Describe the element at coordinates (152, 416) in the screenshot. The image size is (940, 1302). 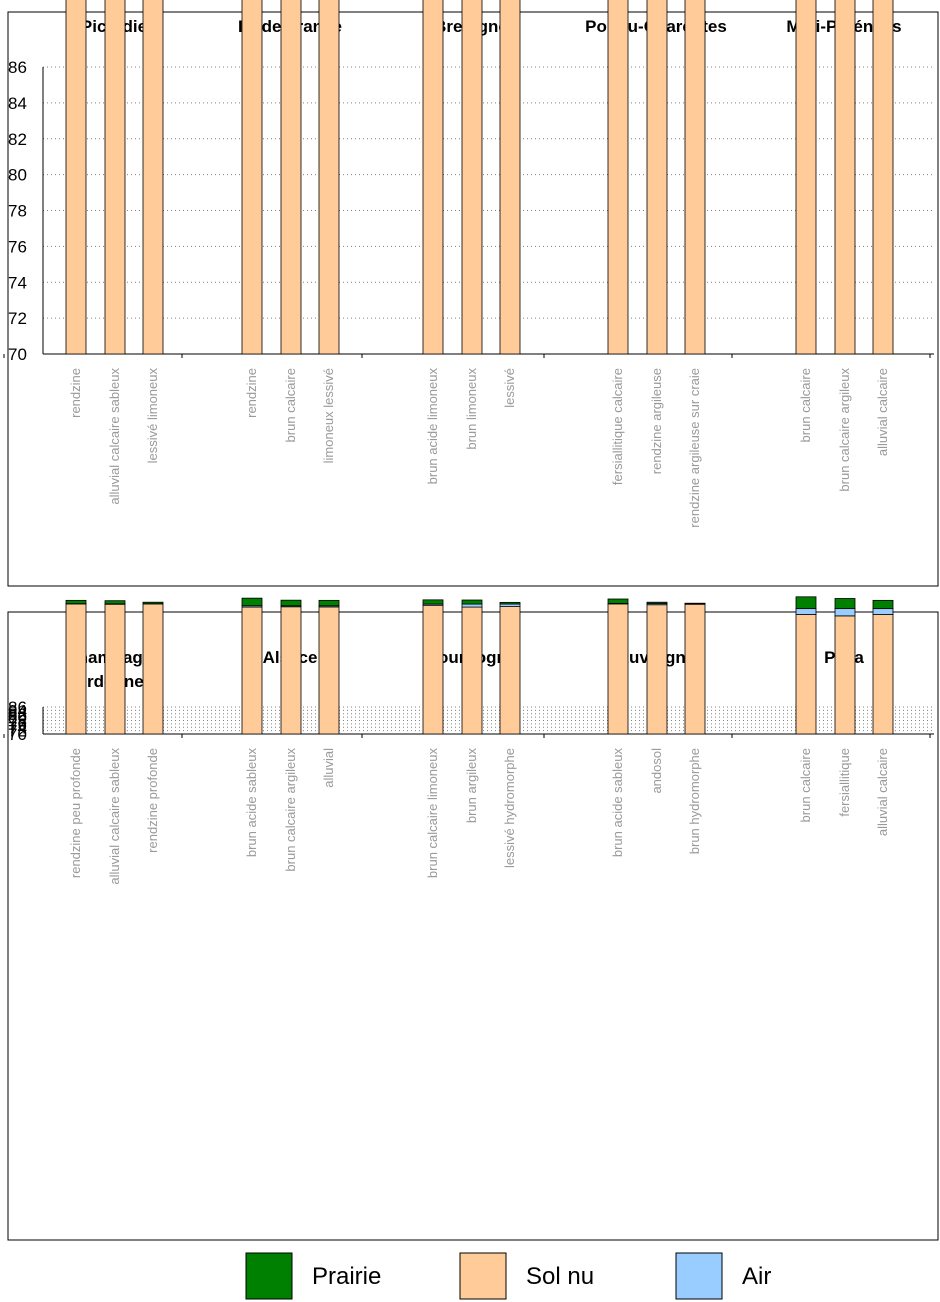
I see `category-label: lessivé limoneux` at that location.